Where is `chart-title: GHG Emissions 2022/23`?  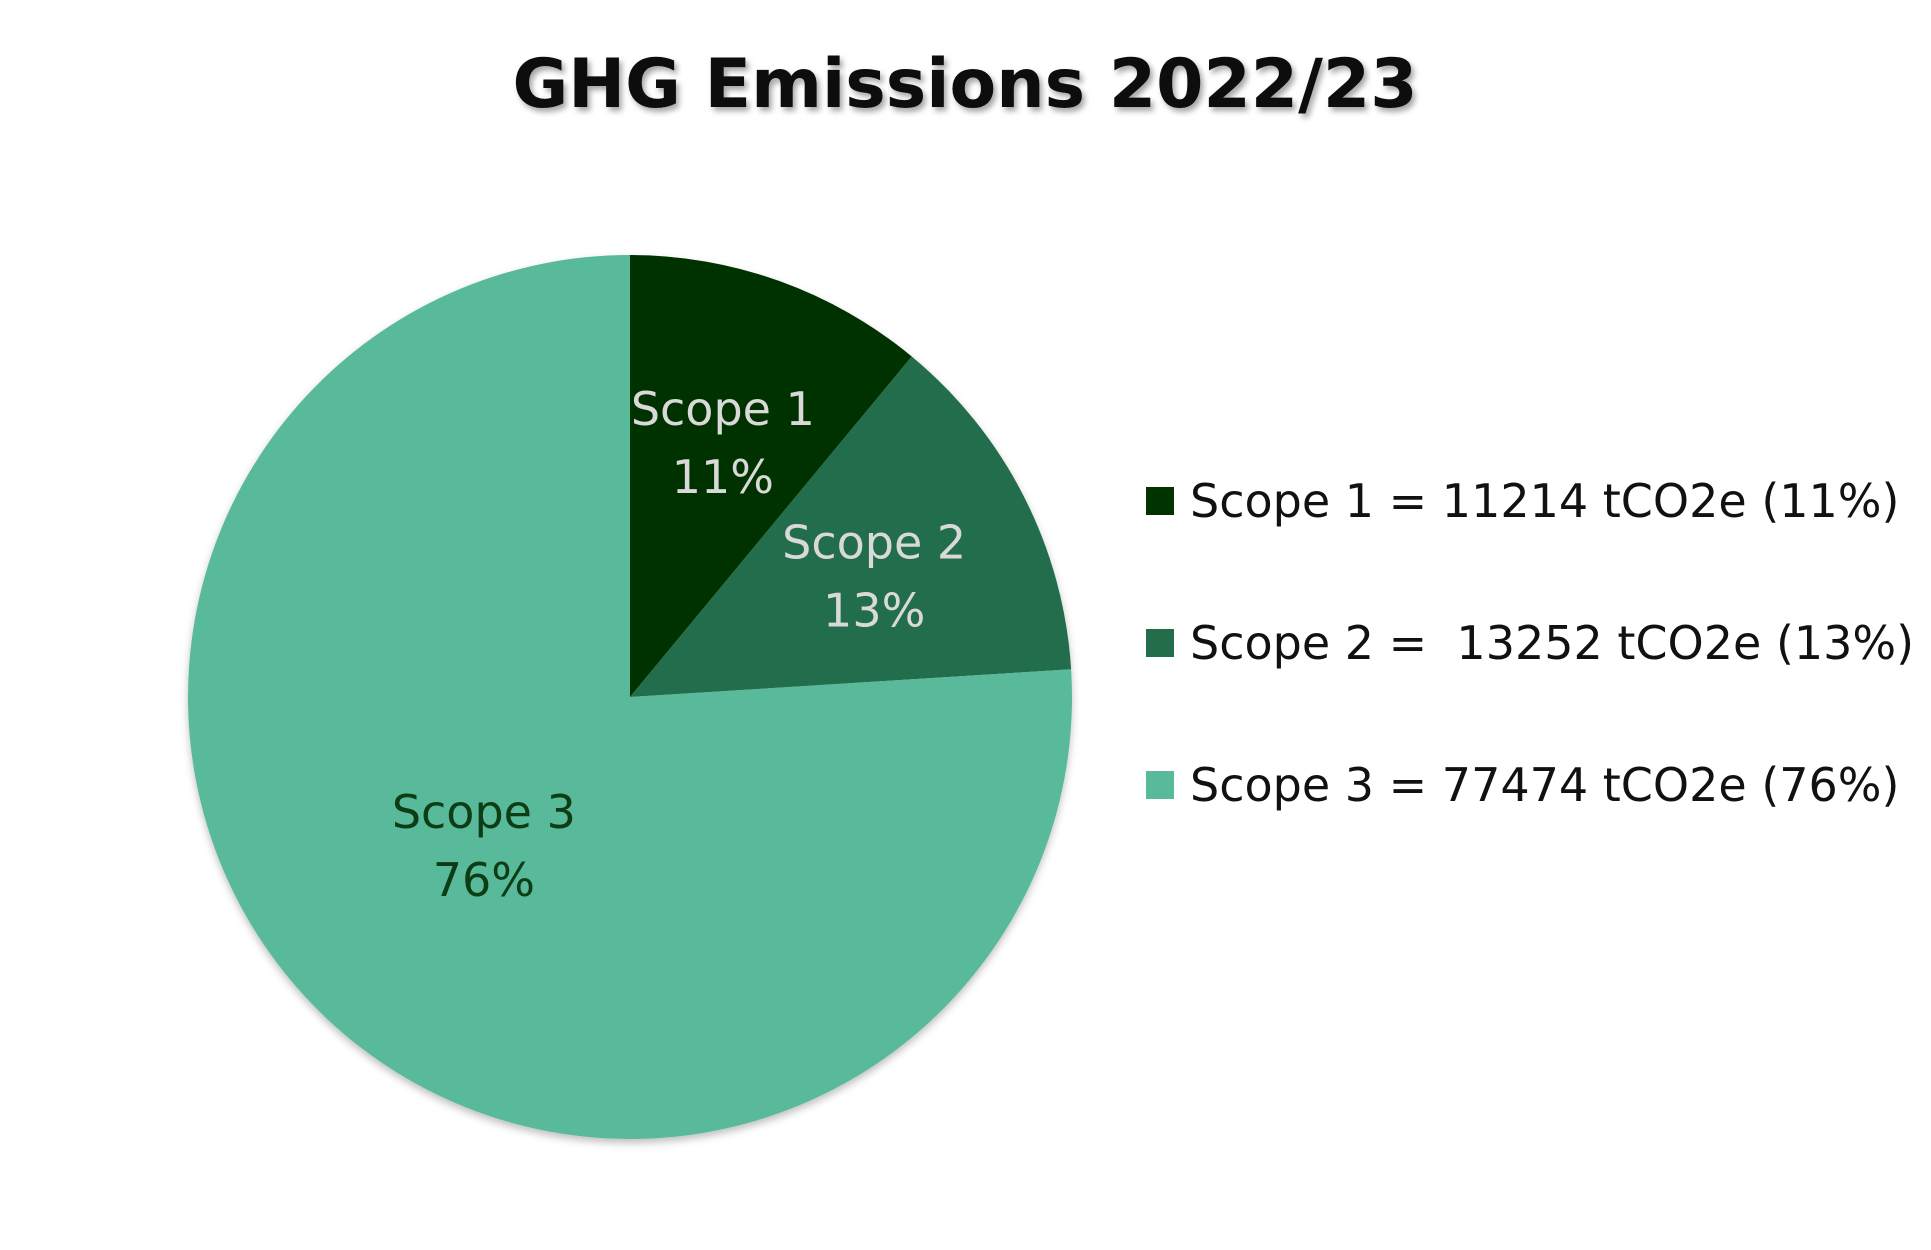
chart-title: GHG Emissions 2022/23 is located at coordinates (964, 84).